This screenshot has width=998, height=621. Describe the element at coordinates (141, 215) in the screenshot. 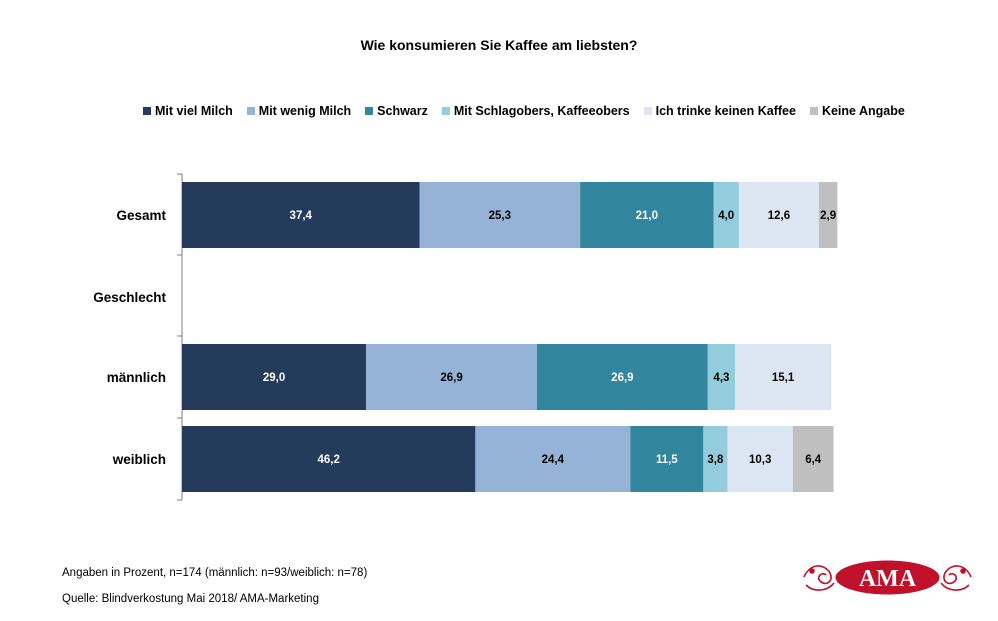

I see `category-label: Gesamt` at that location.